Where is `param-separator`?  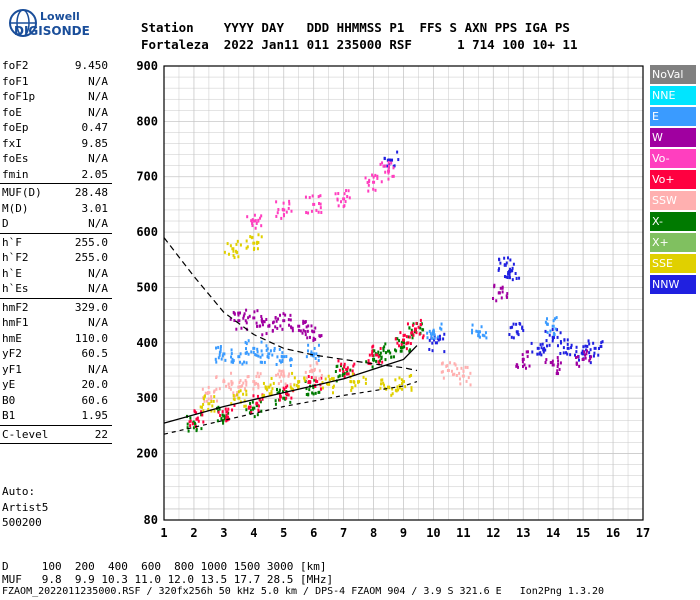
param-separator is located at coordinates (56, 298).